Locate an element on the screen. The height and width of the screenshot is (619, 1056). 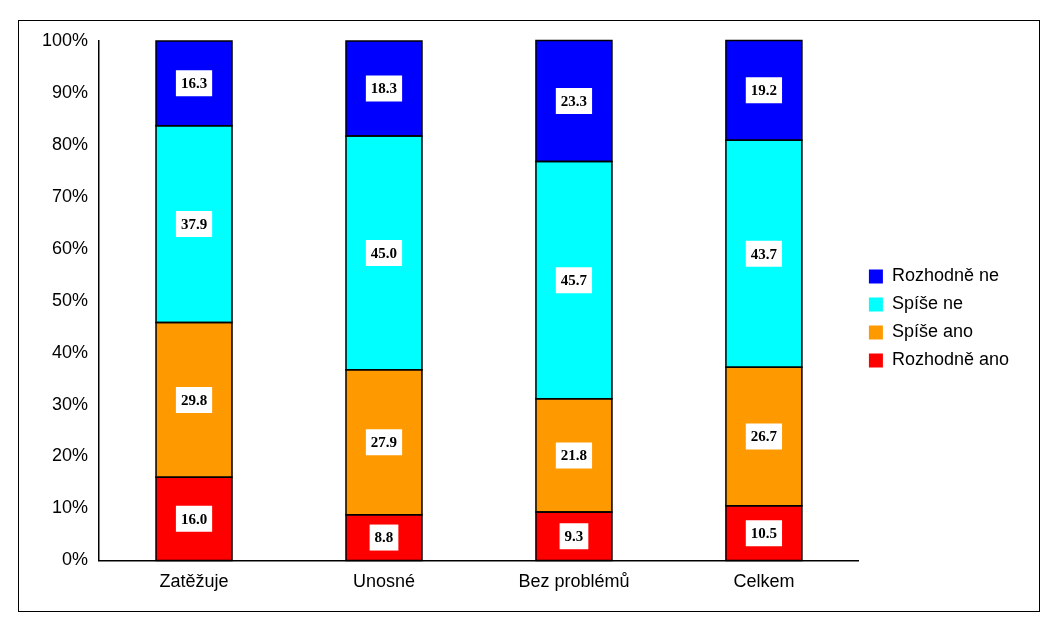
data-label: 16.3 is located at coordinates (194, 83).